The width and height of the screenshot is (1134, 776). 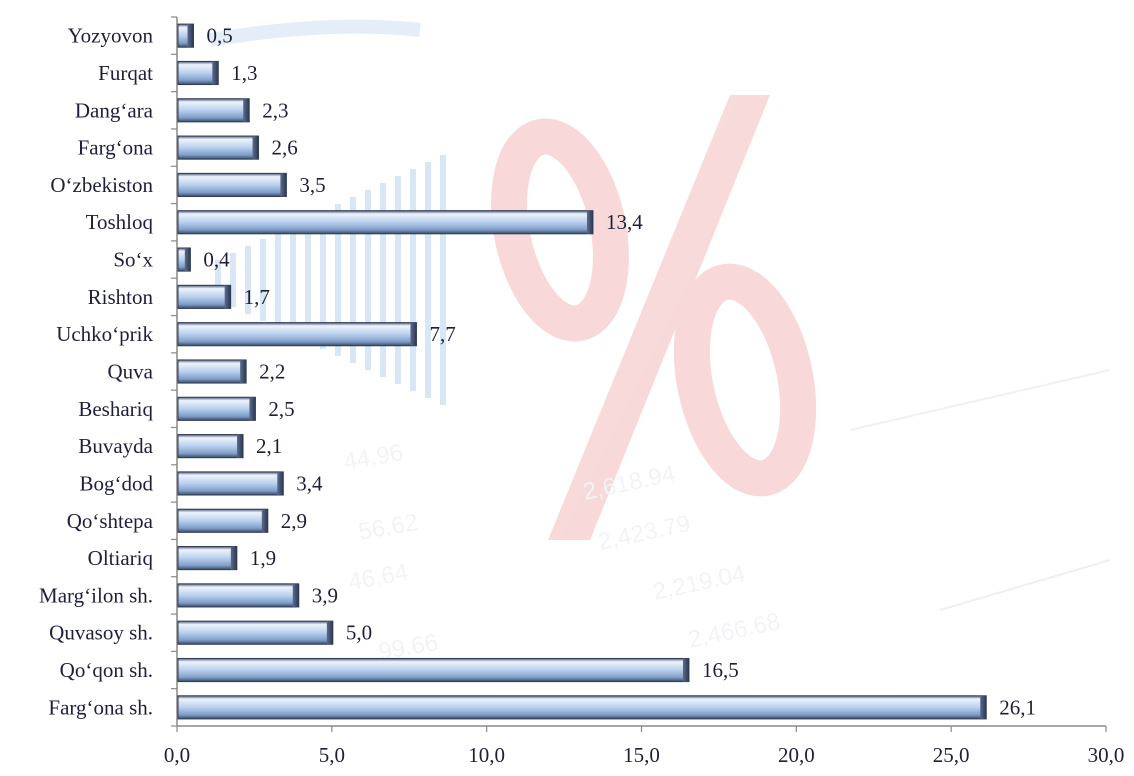 I want to click on data-label: 1,7, so click(x=257, y=297).